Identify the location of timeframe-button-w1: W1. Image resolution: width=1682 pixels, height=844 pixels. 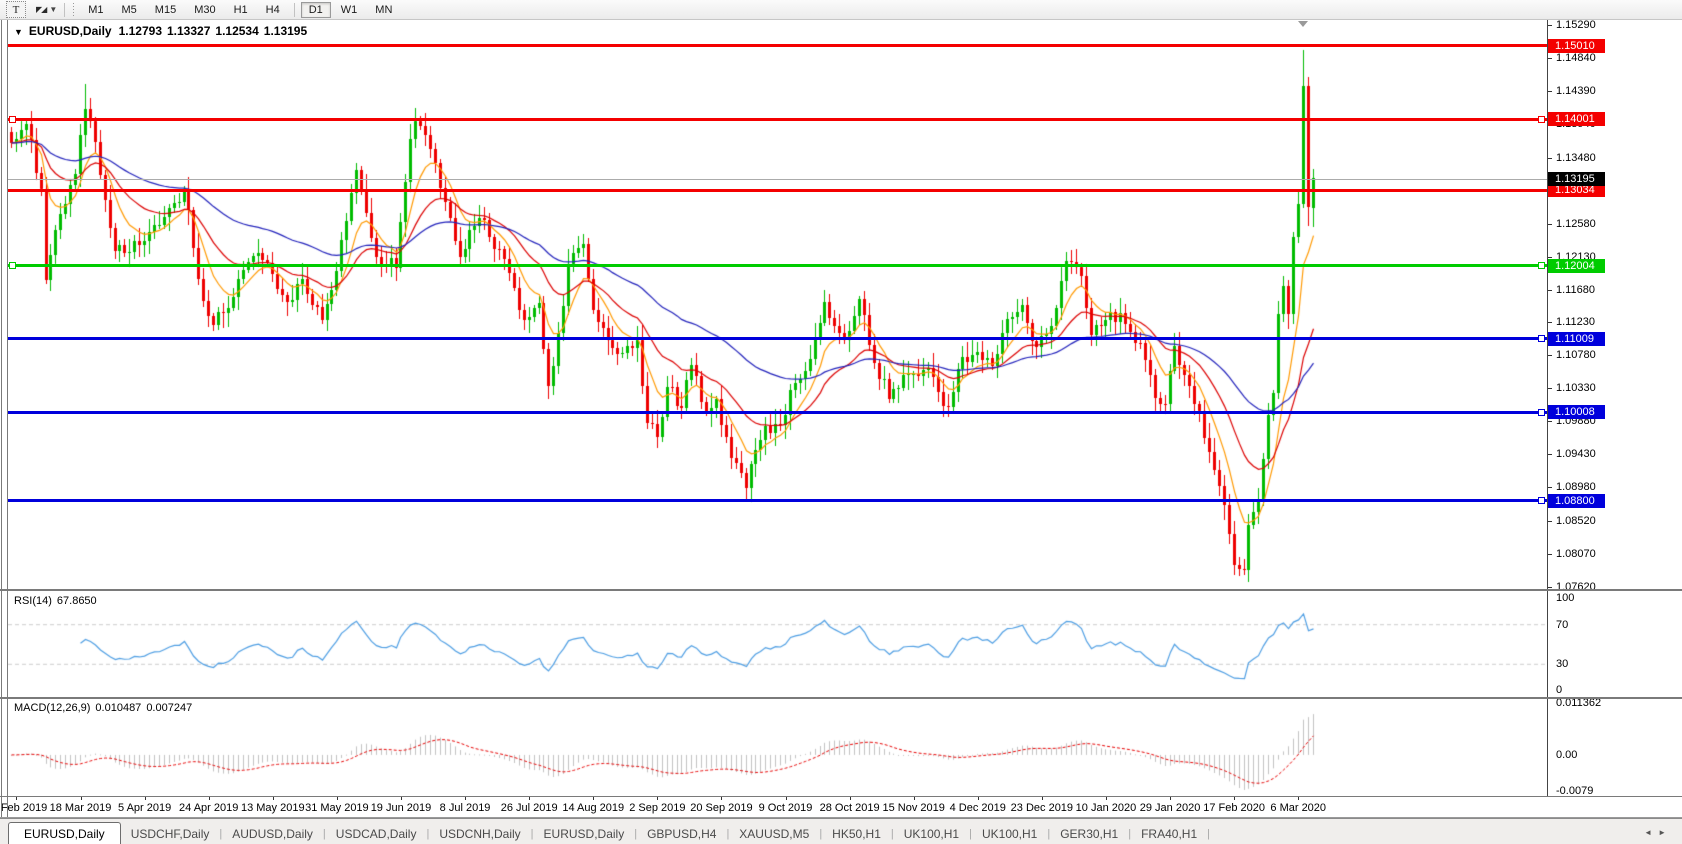
(349, 9).